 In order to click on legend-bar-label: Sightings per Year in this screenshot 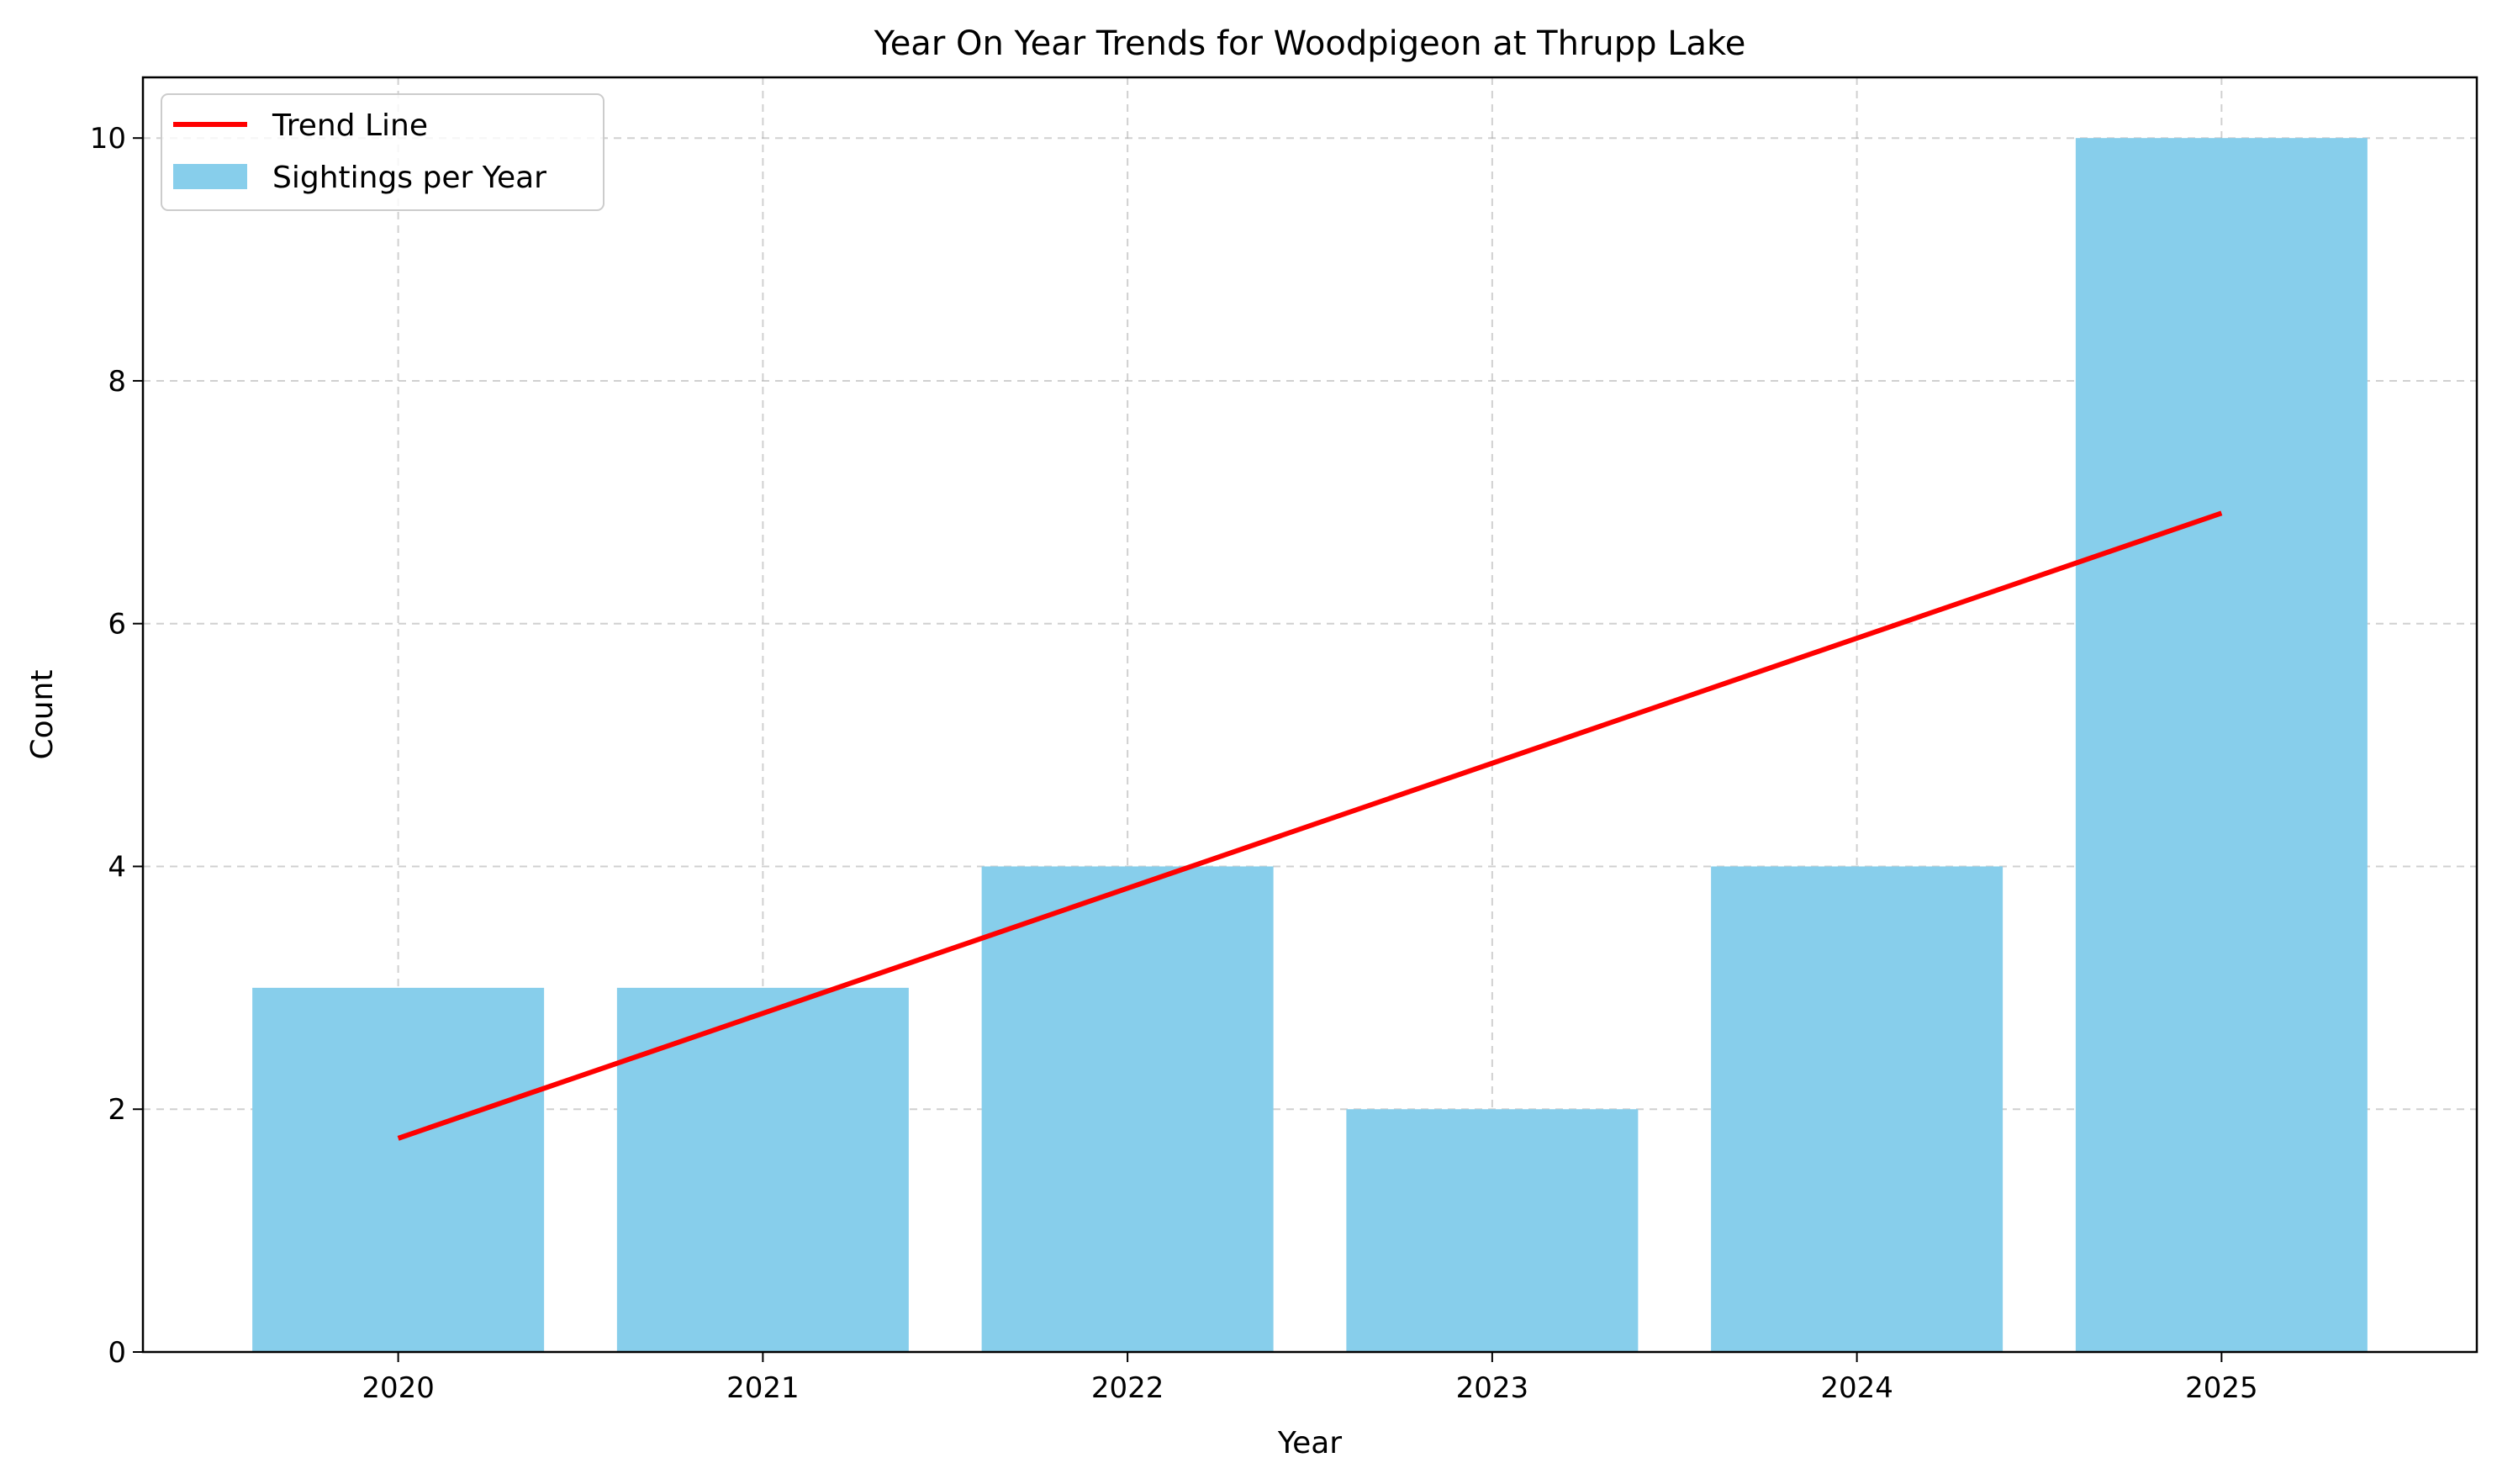, I will do `click(409, 178)`.